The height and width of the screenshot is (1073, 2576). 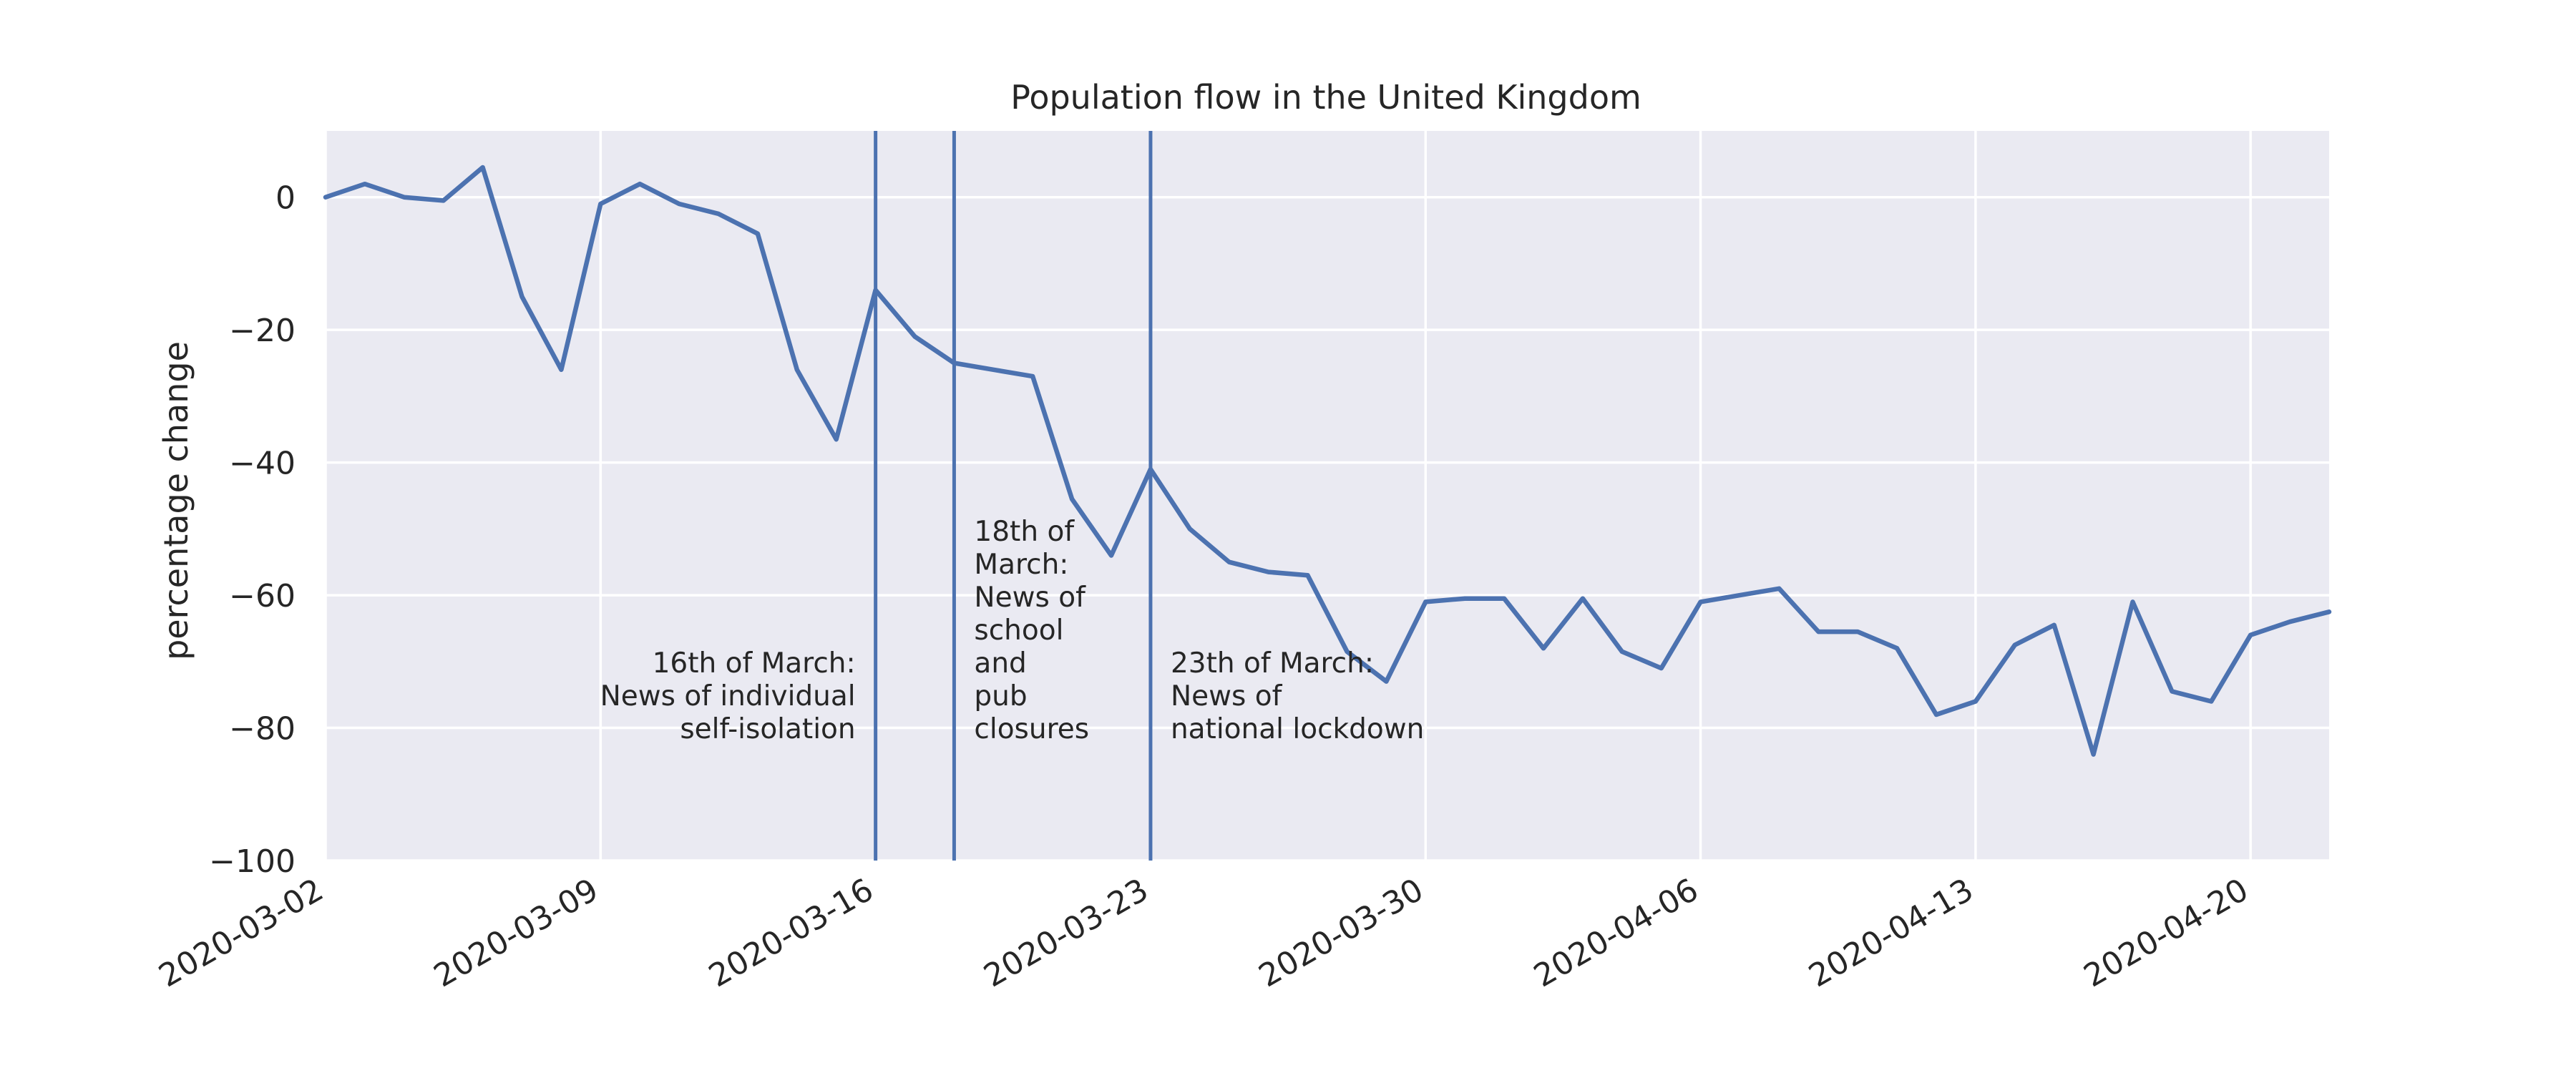 I want to click on y-tick-label: −100, so click(x=252, y=862).